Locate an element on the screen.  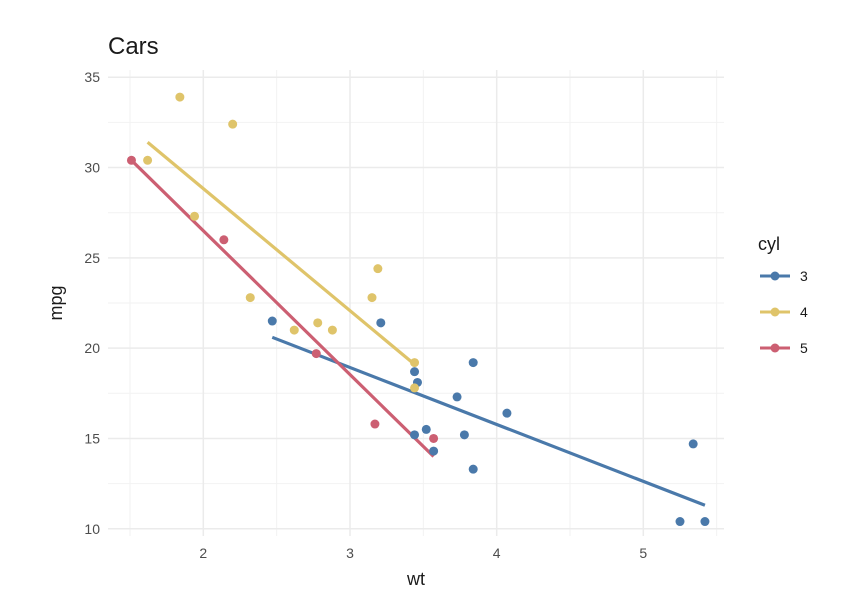
y-axis-label: mpg is located at coordinates (56, 302).